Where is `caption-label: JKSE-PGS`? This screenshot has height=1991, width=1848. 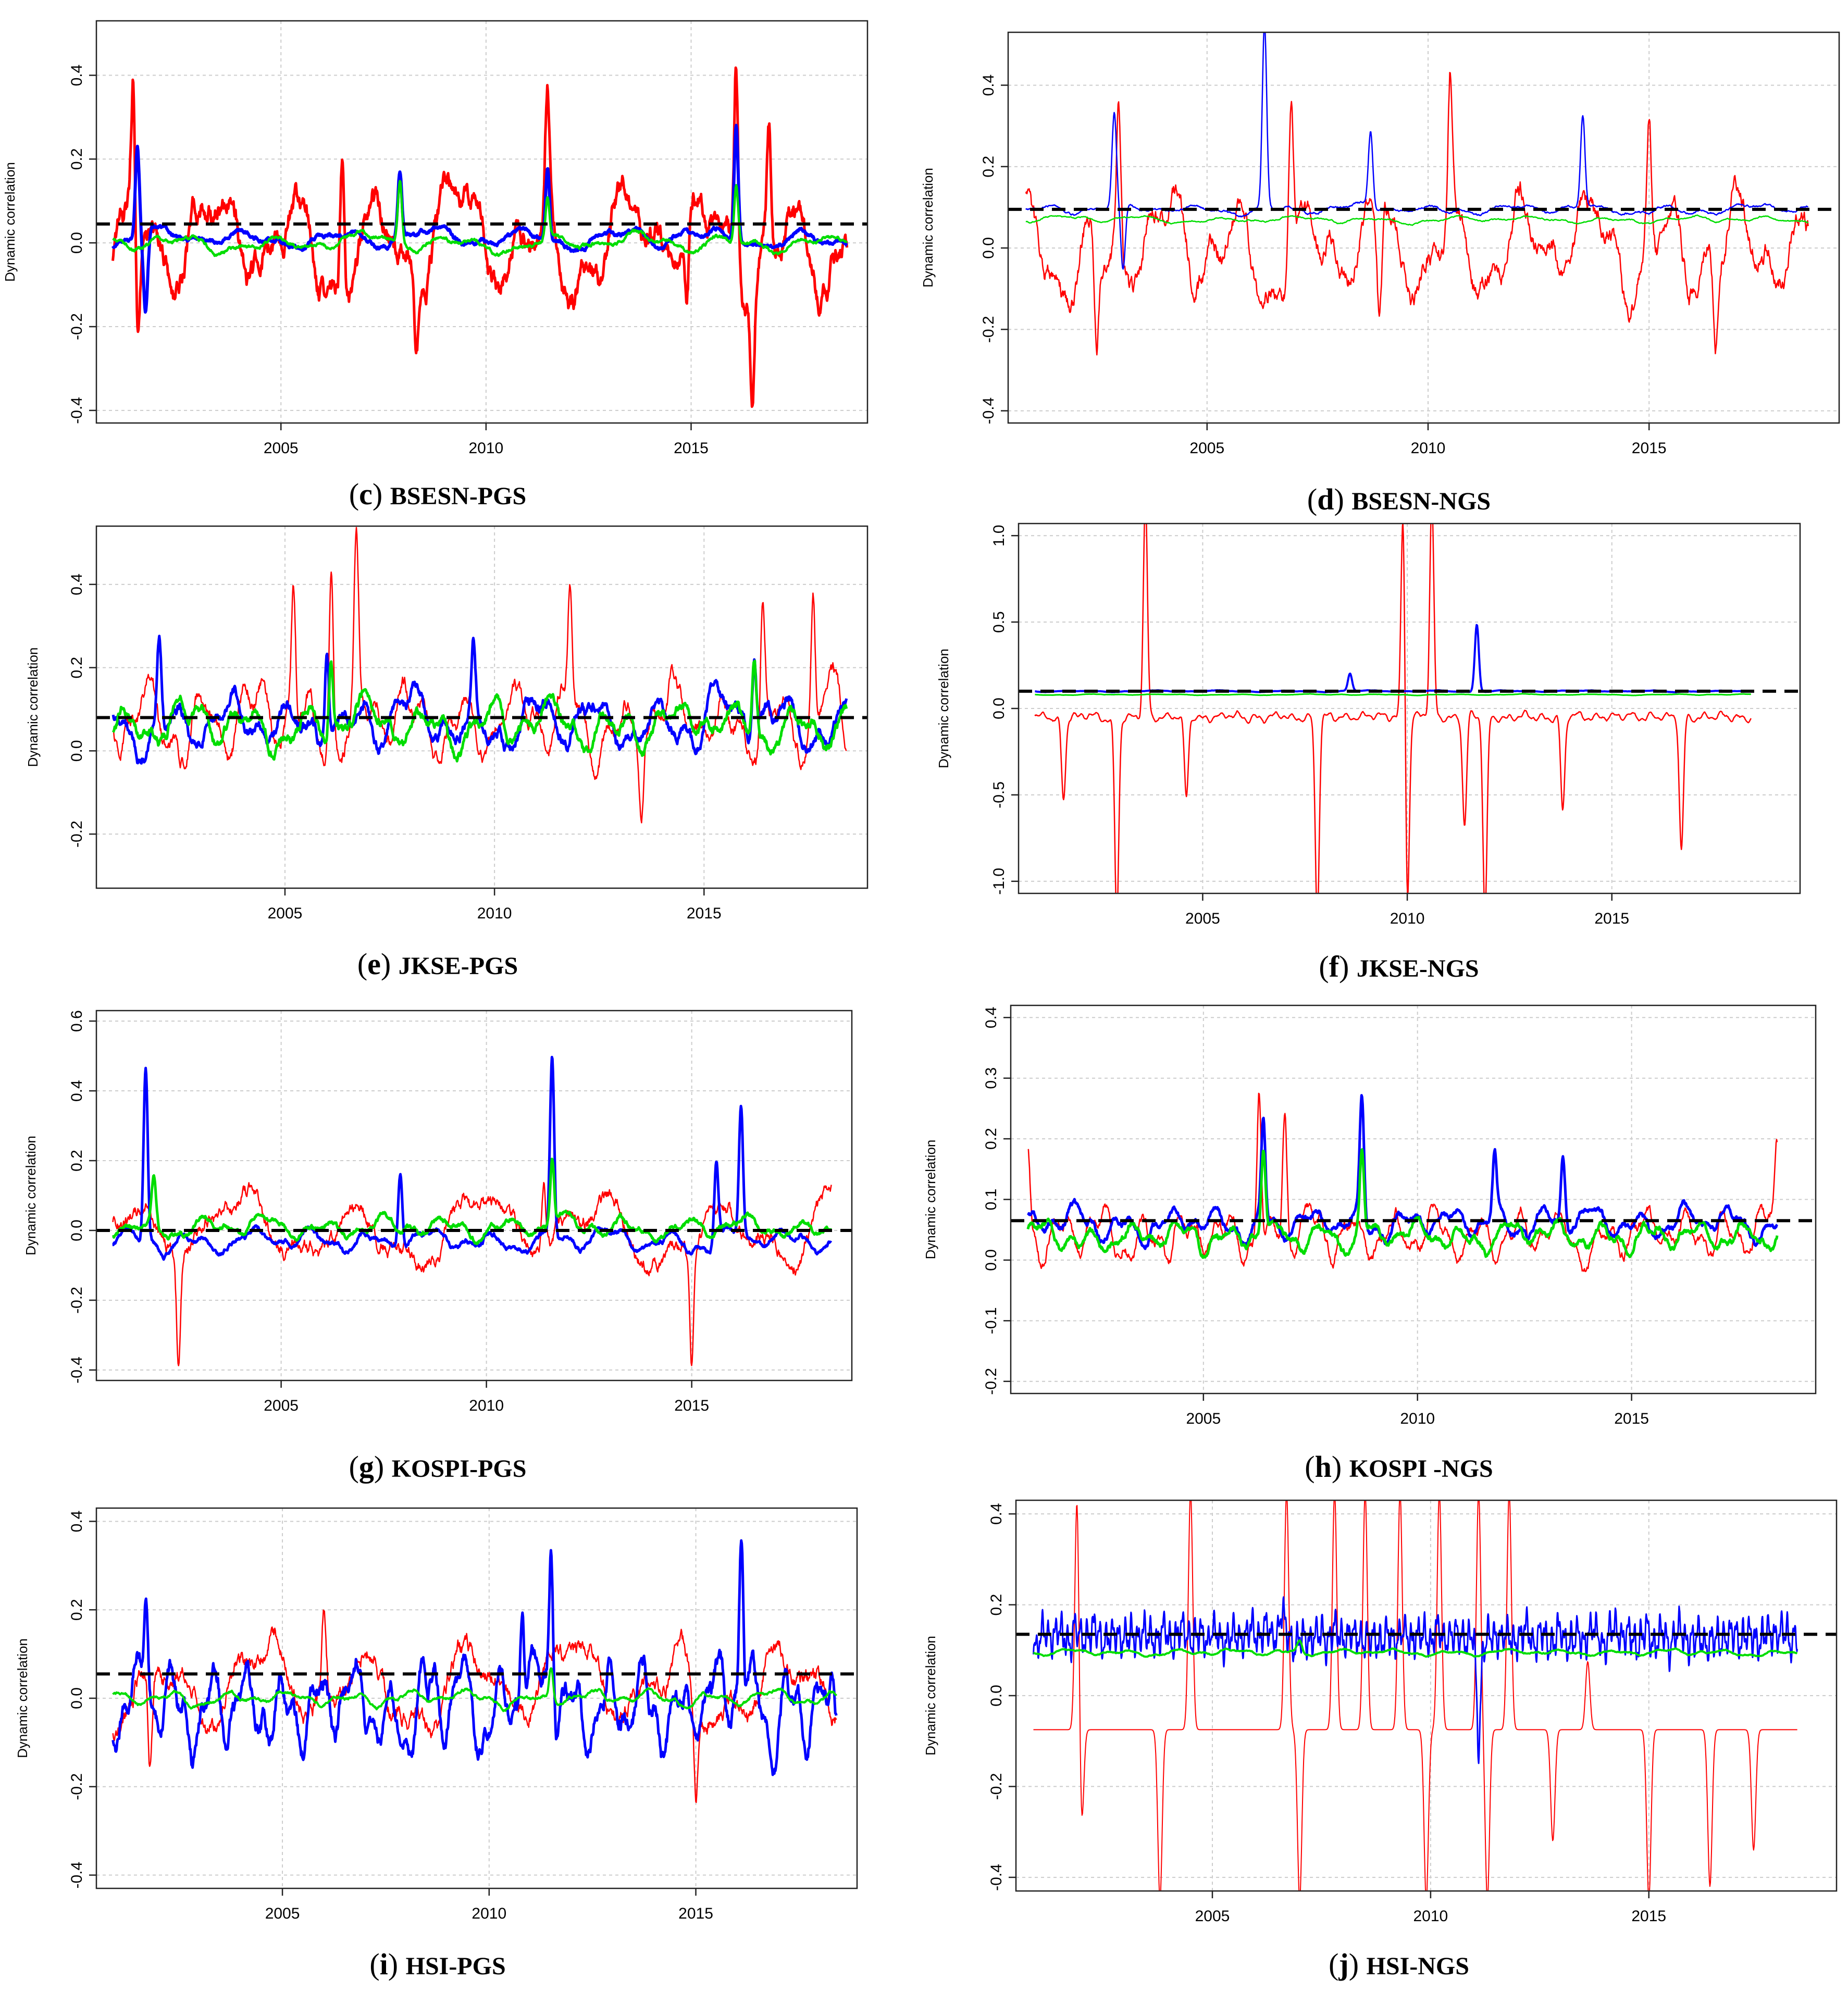 caption-label: JKSE-PGS is located at coordinates (459, 966).